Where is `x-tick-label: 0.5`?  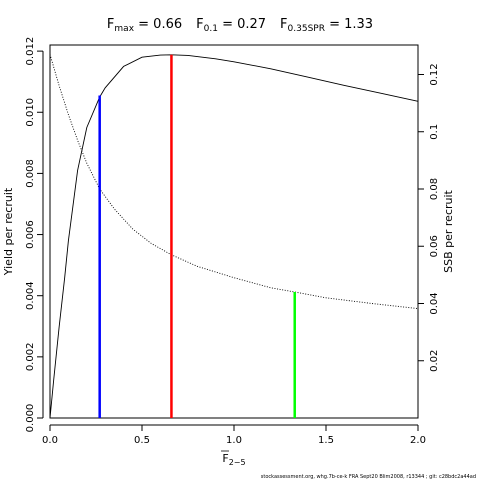
x-tick-label: 0.5 is located at coordinates (142, 440).